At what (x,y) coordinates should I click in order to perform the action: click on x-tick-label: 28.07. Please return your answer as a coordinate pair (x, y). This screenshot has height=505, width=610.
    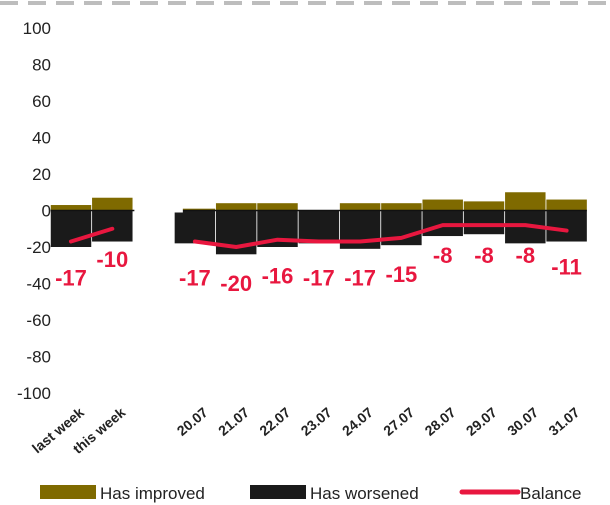
    Looking at the image, I should click on (439, 421).